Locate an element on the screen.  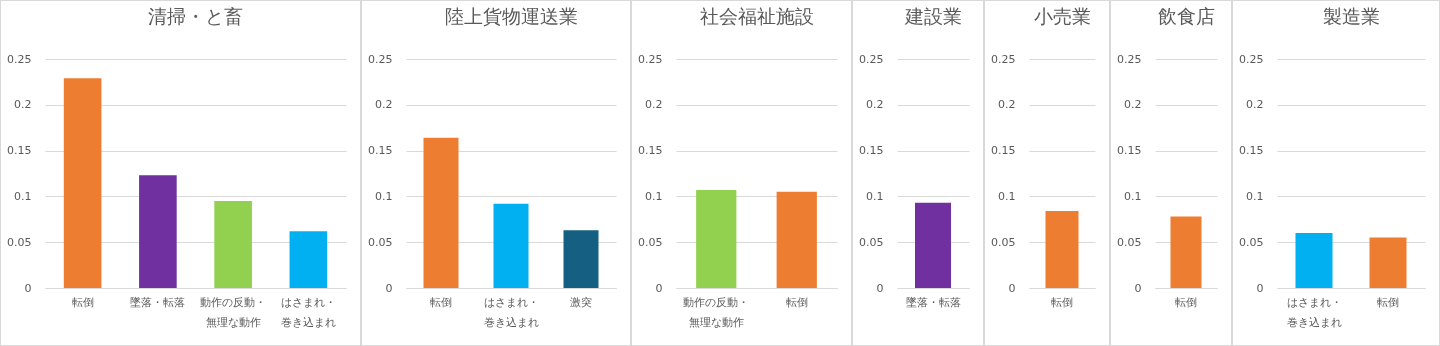
chart-title: 小売業 is located at coordinates (1062, 16).